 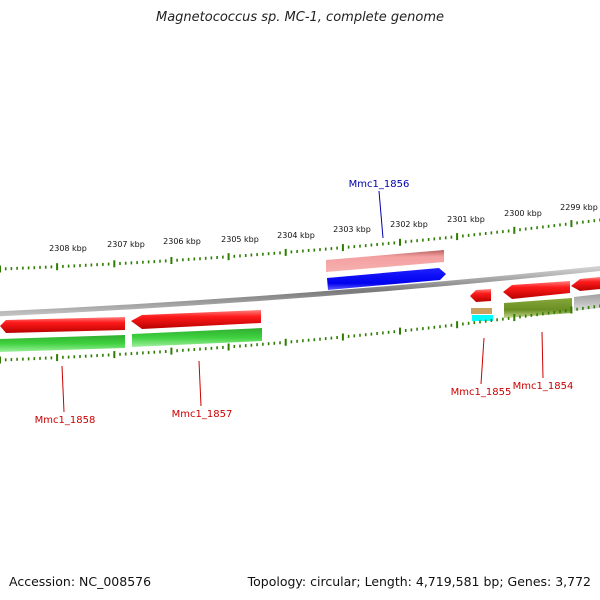 I want to click on gene-1856-blue-arrow, so click(x=386, y=279).